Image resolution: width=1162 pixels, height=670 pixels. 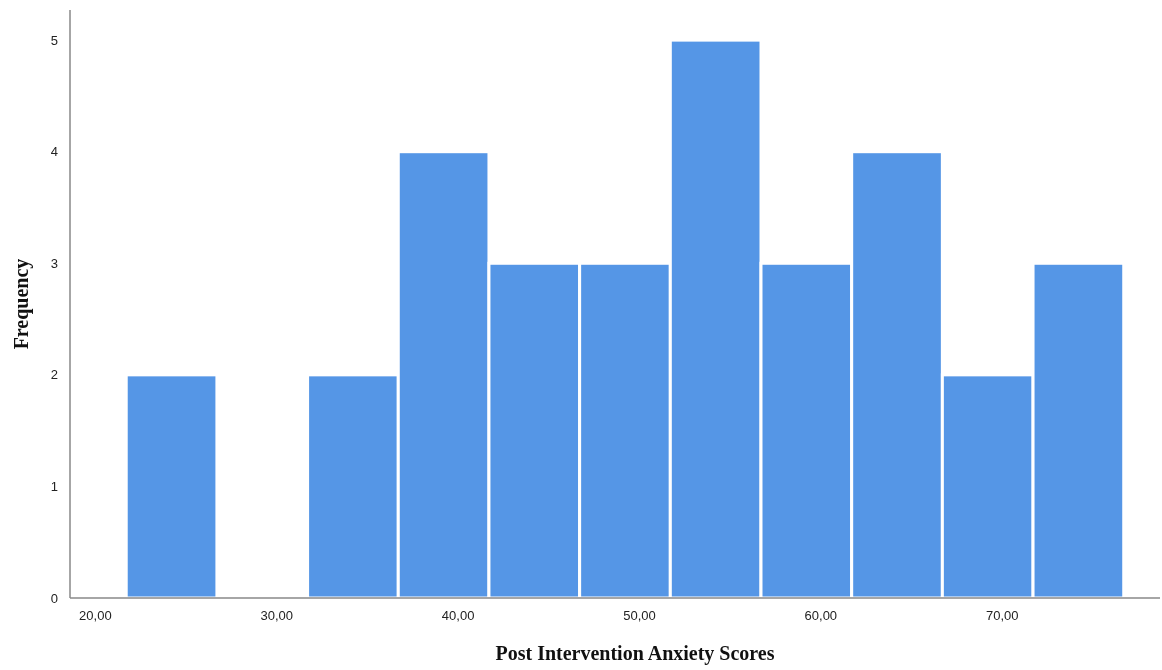 I want to click on y-tick-label: 0, so click(x=54, y=598).